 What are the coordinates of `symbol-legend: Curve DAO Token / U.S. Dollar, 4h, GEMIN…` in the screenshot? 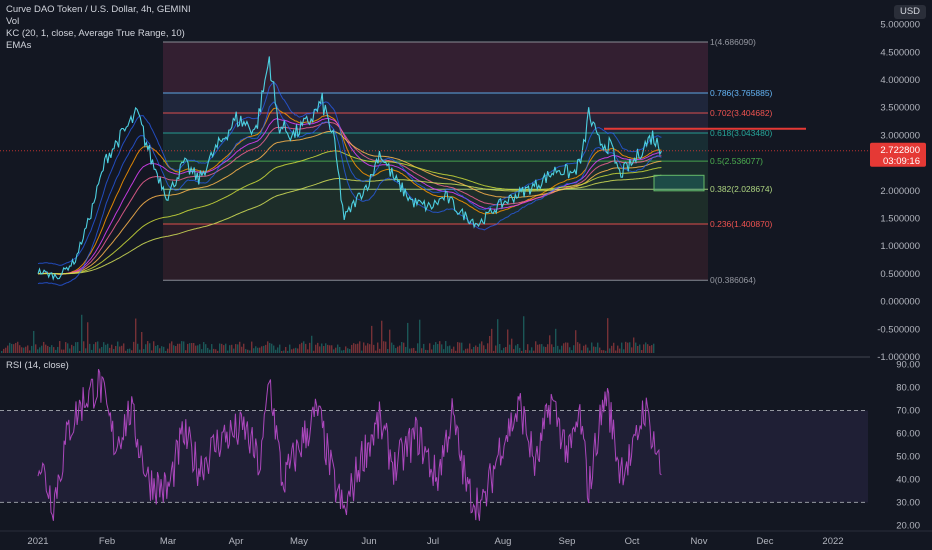 It's located at (98, 9).